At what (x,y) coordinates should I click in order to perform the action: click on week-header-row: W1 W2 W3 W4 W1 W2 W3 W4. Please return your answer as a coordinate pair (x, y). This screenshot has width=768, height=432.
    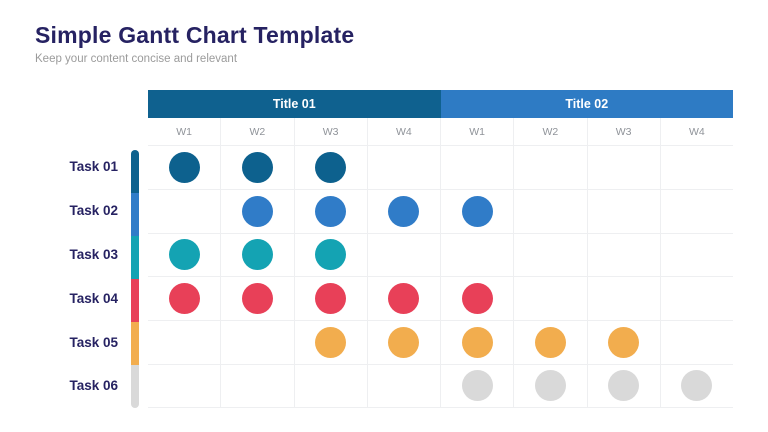
    Looking at the image, I should click on (440, 131).